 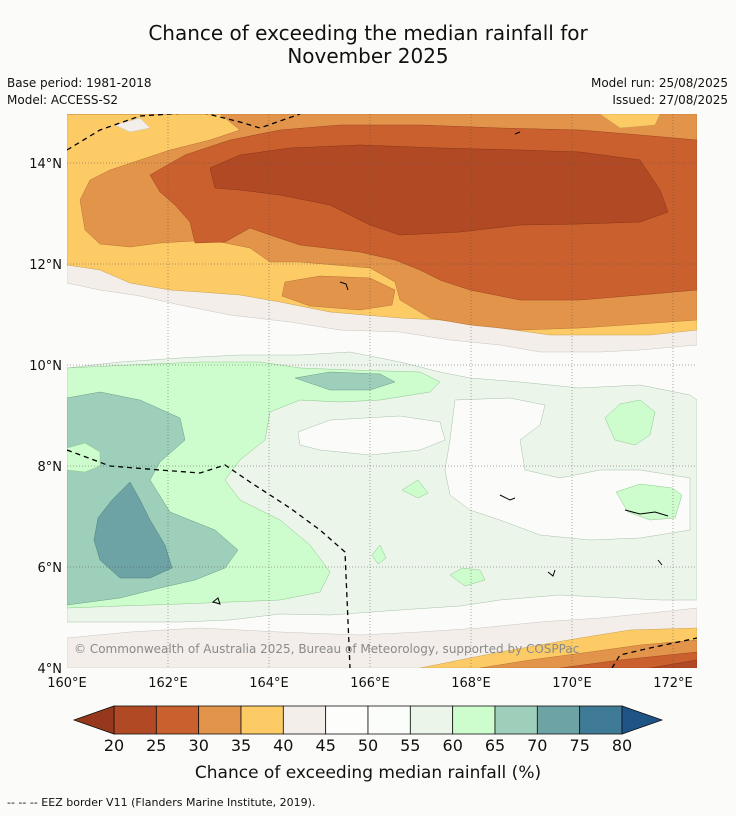 I want to click on lon-tick-label: 162°E, so click(x=168, y=683).